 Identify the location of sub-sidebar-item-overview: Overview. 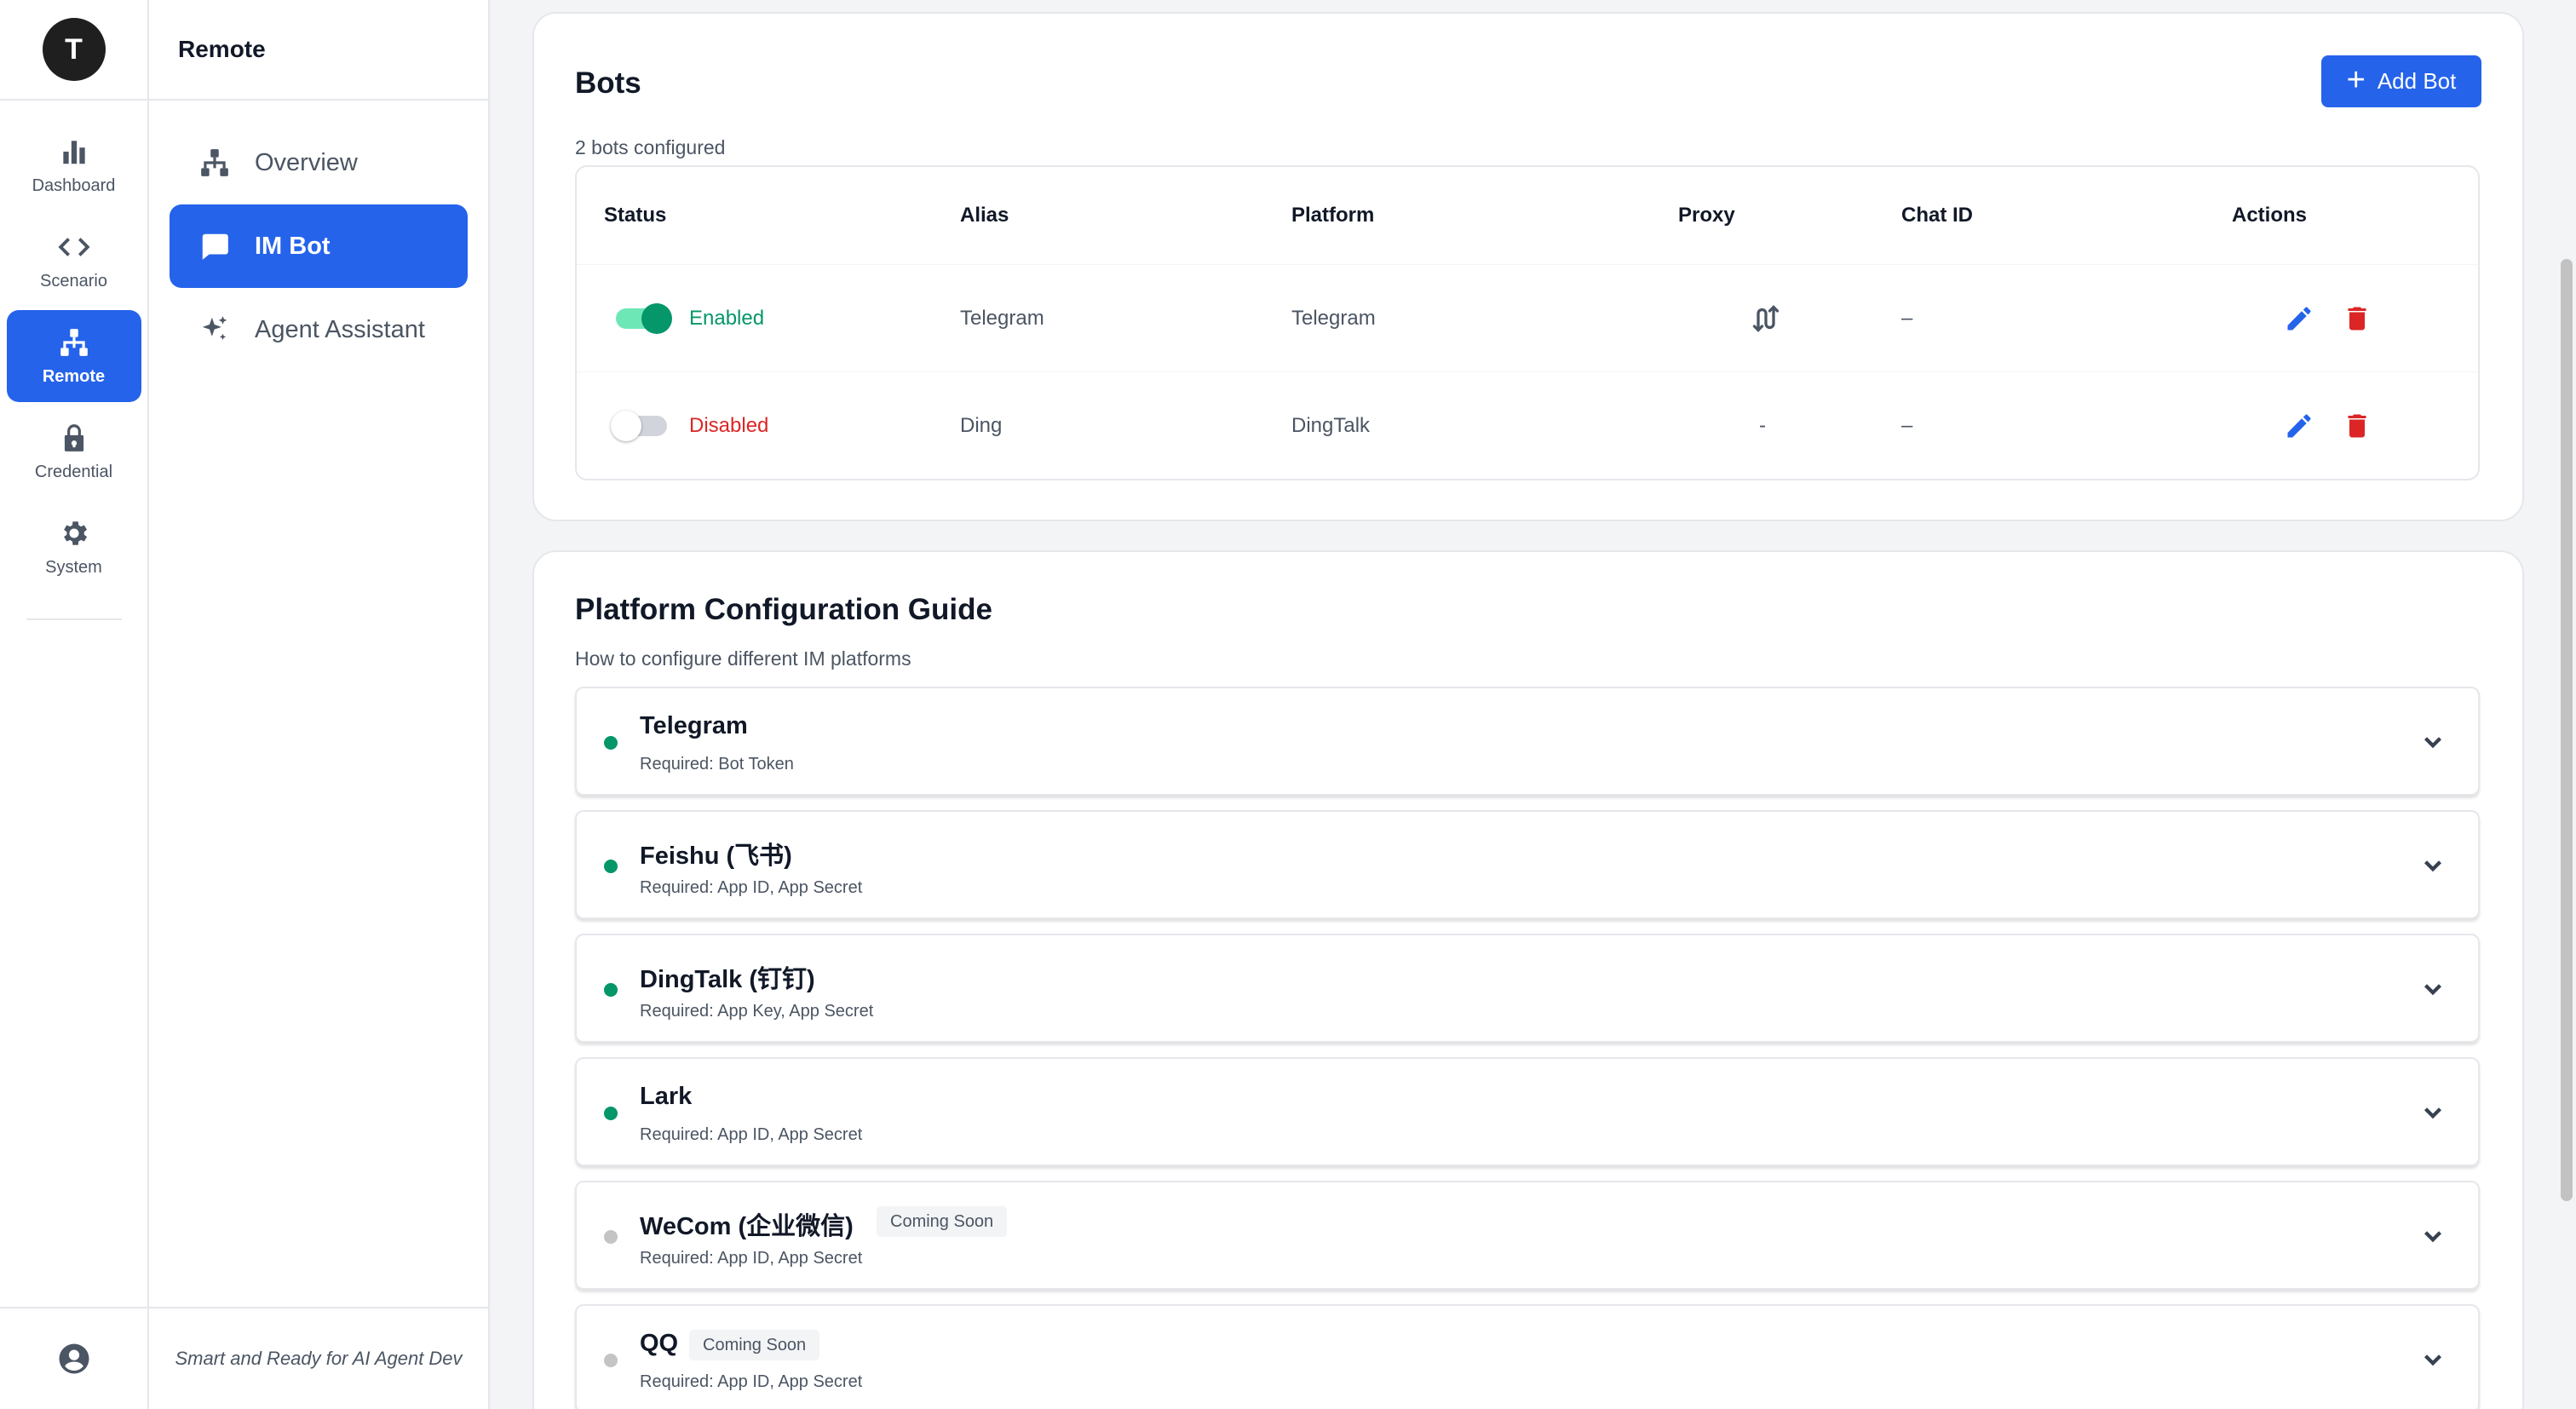
(319, 162).